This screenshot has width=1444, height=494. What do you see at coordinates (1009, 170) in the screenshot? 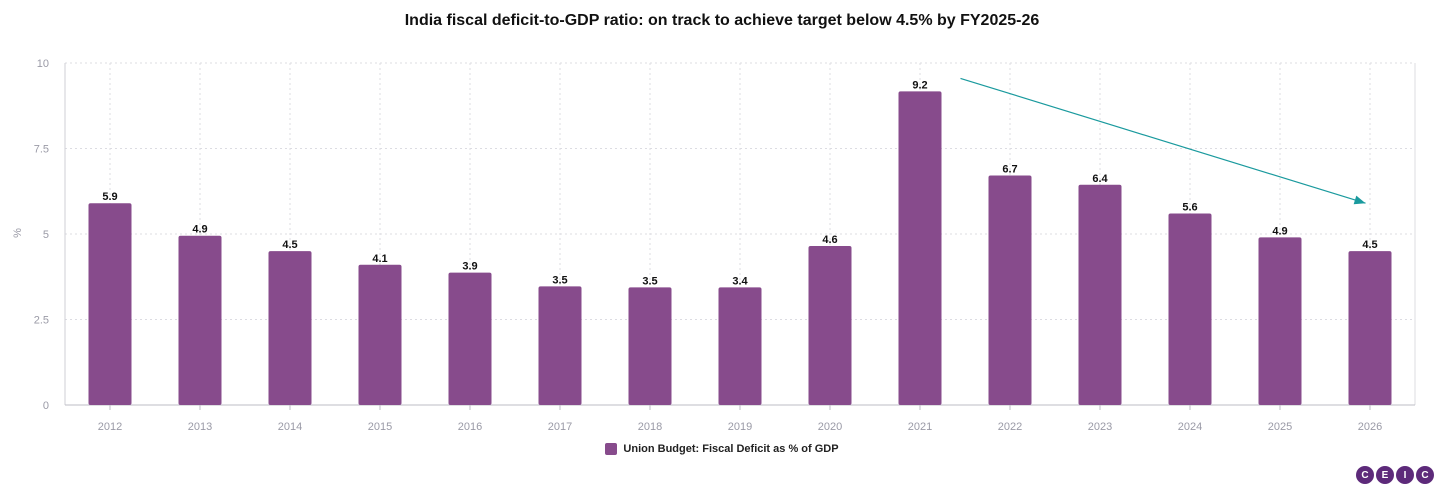
I see `data-label: 6.7` at bounding box center [1009, 170].